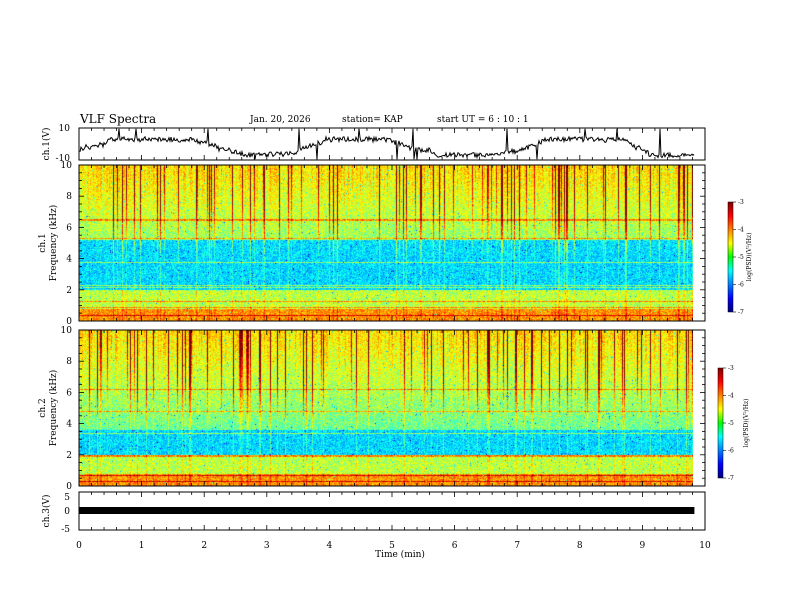  I want to click on x-tick-label: 1, so click(142, 546).